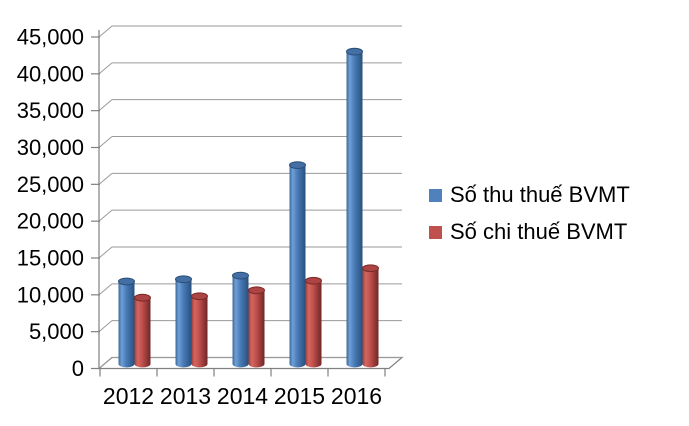  I want to click on bar-thu-2013-top, so click(183, 279).